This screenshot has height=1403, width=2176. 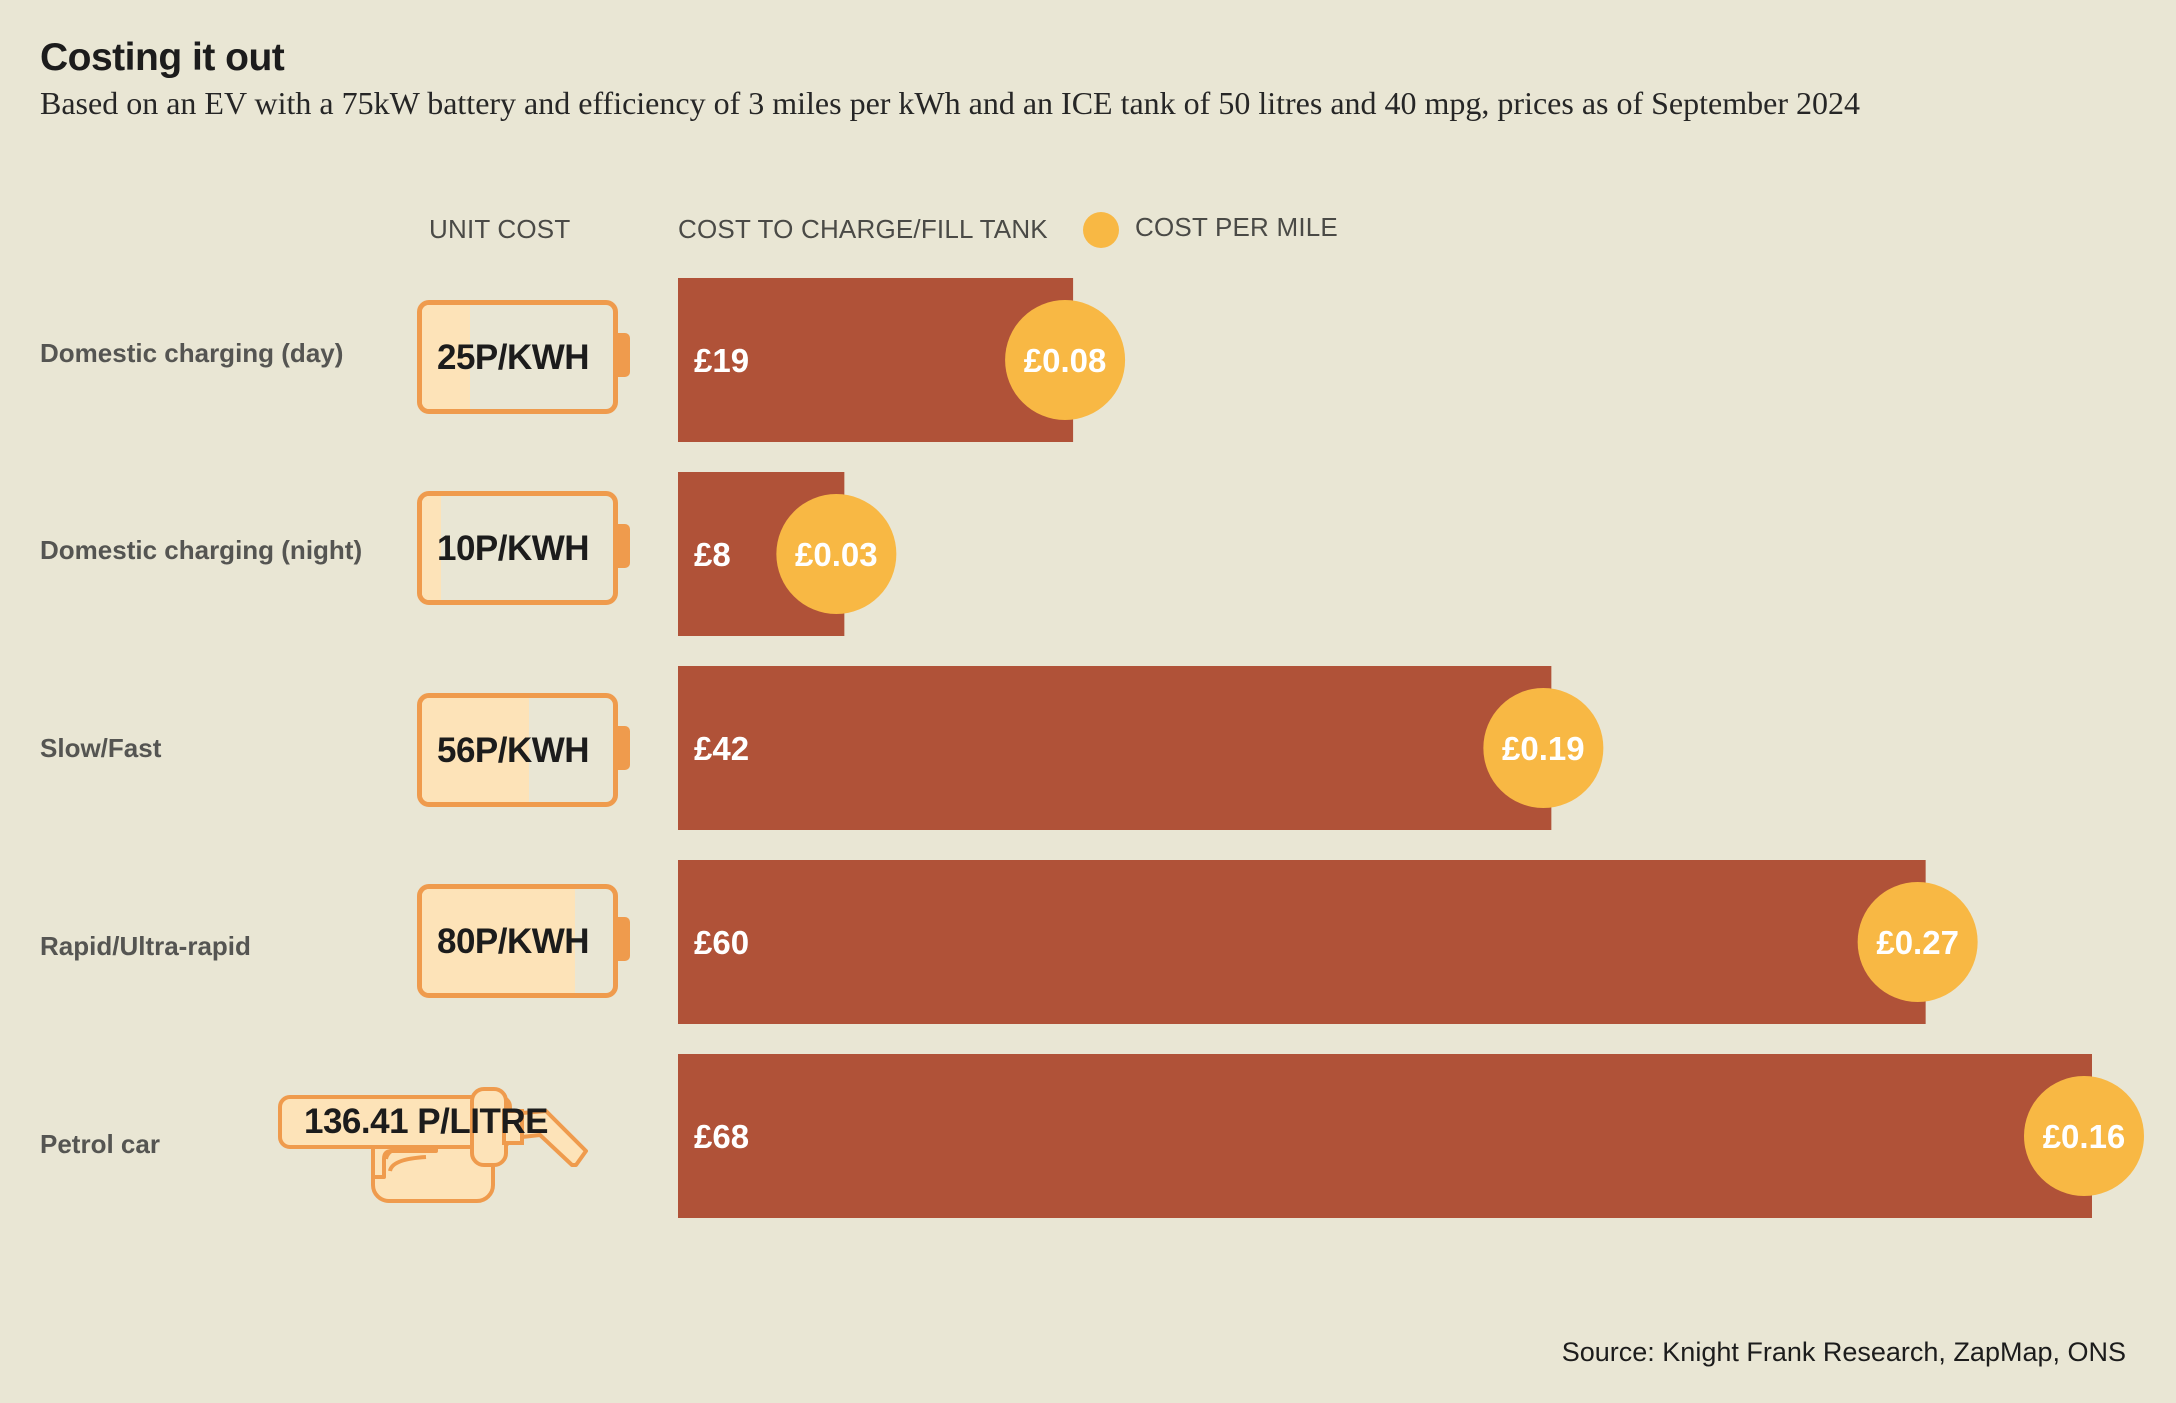 I want to click on bar-value-label: £19, so click(x=721, y=360).